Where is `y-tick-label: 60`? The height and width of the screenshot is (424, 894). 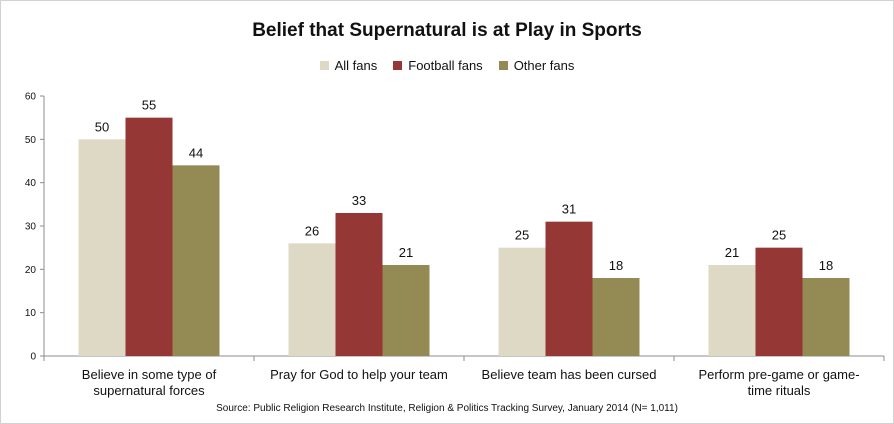
y-tick-label: 60 is located at coordinates (31, 97).